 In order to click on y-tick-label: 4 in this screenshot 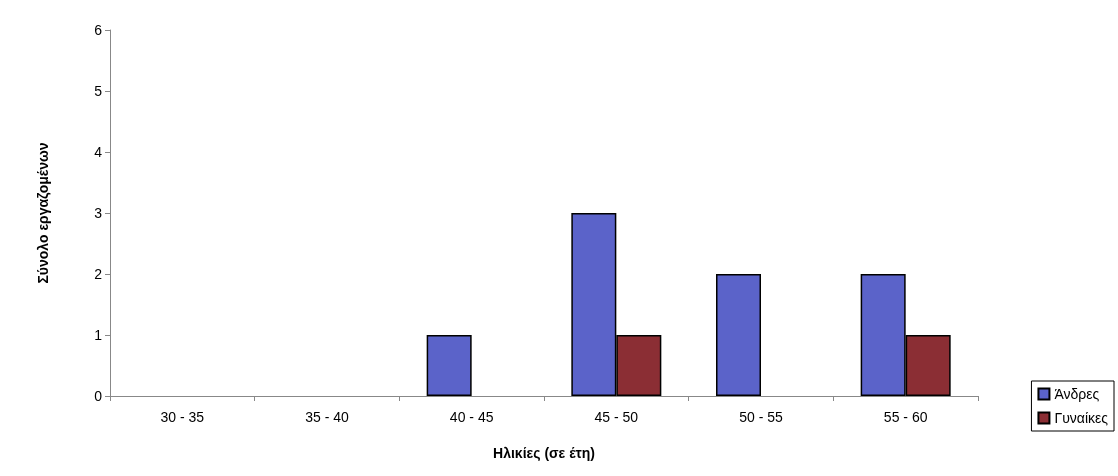, I will do `click(98, 152)`.